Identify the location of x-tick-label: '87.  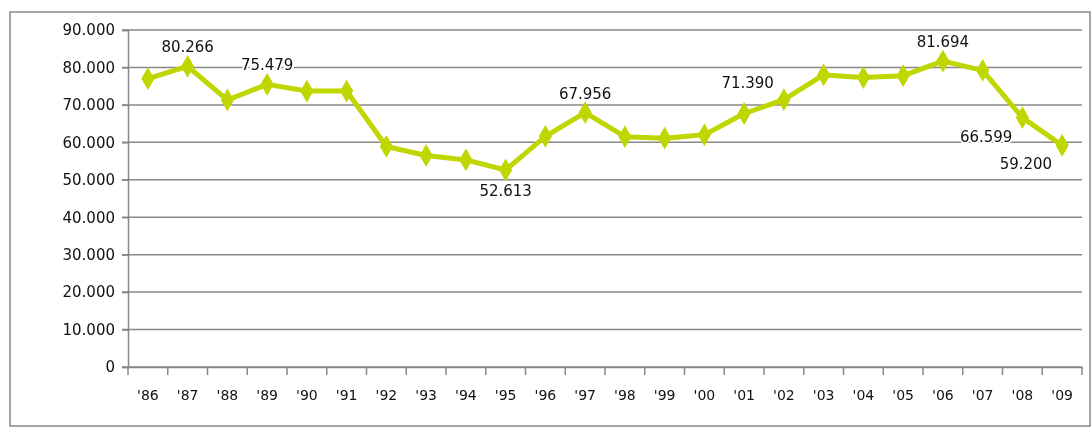
(187, 395).